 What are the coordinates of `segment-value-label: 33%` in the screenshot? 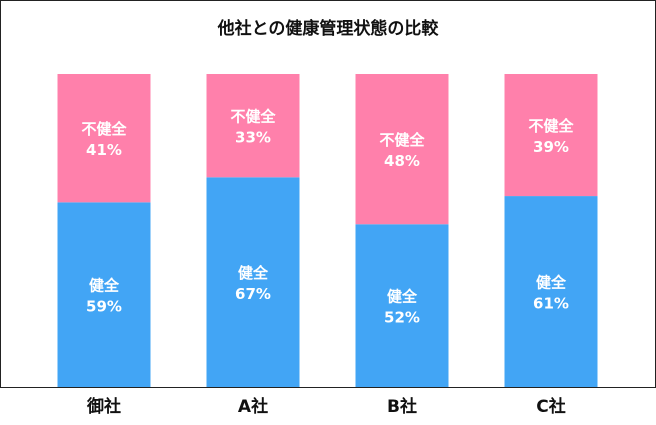 It's located at (253, 138).